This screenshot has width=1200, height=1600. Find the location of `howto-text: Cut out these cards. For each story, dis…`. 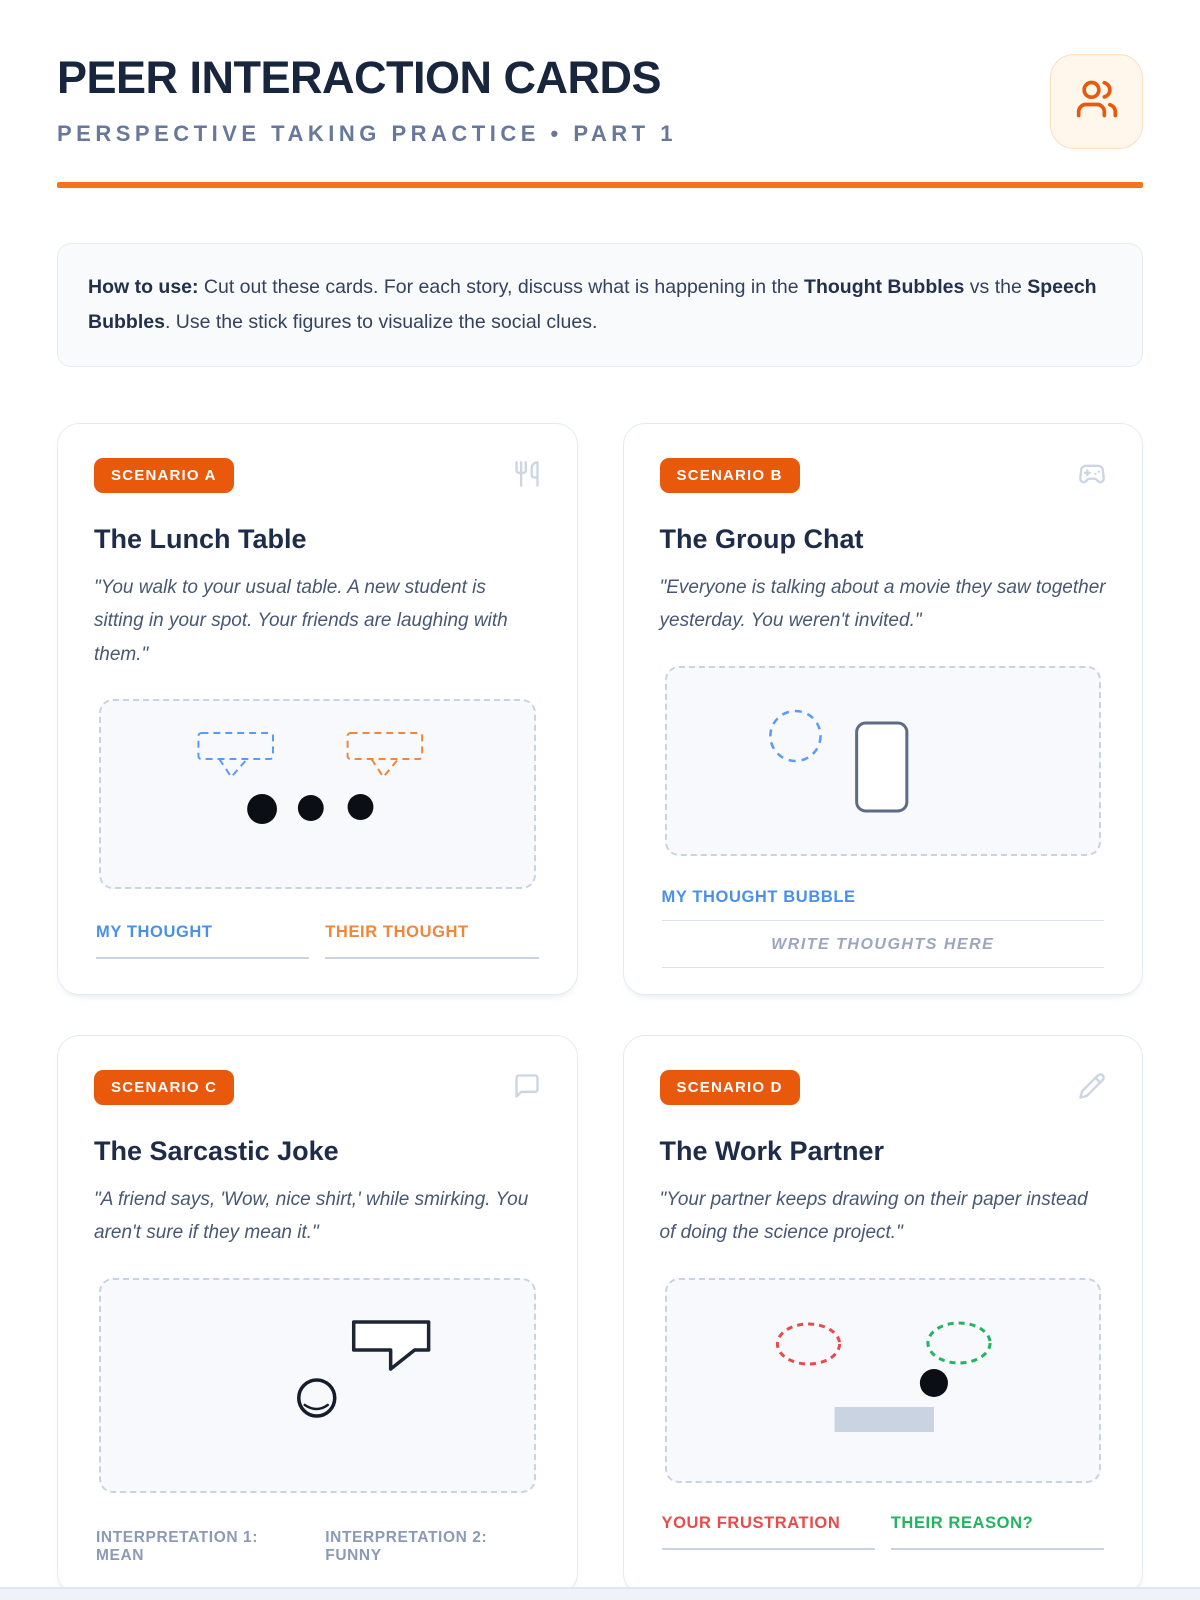

howto-text: Cut out these cards. For each story, dis… is located at coordinates (501, 287).